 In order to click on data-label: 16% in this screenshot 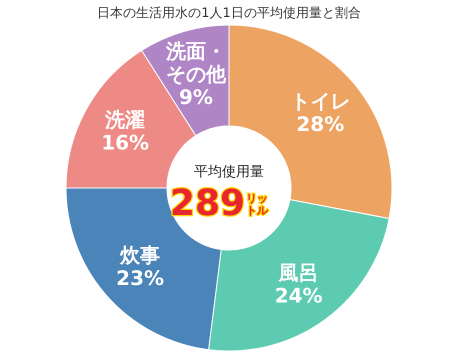, I will do `click(125, 142)`.